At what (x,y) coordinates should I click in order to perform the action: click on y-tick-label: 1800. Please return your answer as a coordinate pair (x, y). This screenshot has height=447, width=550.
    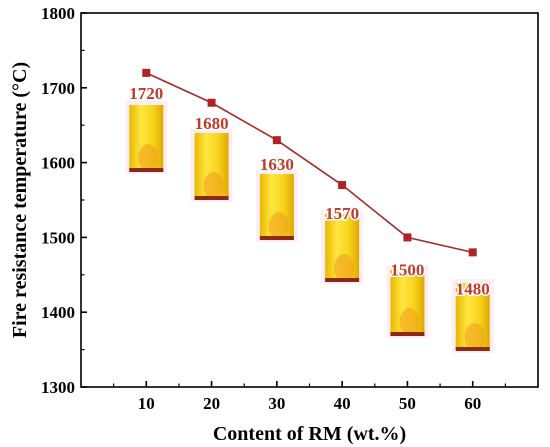
    Looking at the image, I should click on (58, 13).